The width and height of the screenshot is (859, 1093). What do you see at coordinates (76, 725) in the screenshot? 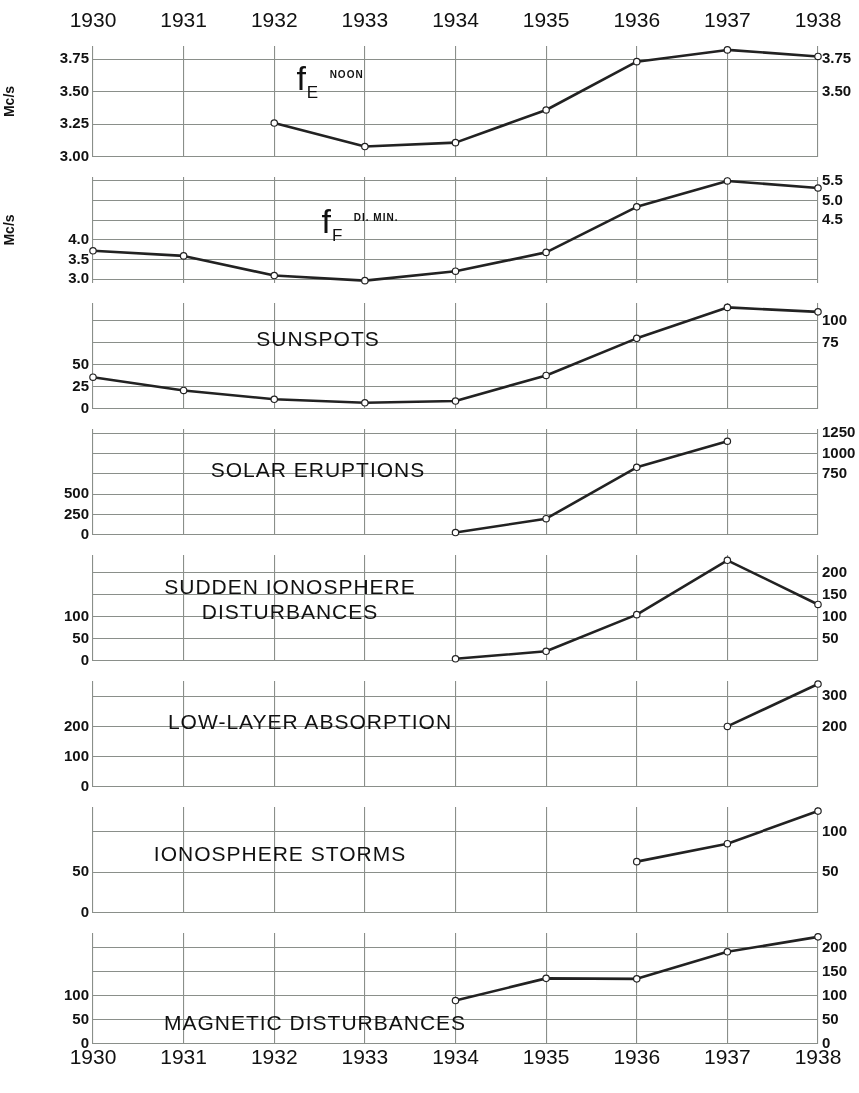
I see `y-tick-label: 200` at bounding box center [76, 725].